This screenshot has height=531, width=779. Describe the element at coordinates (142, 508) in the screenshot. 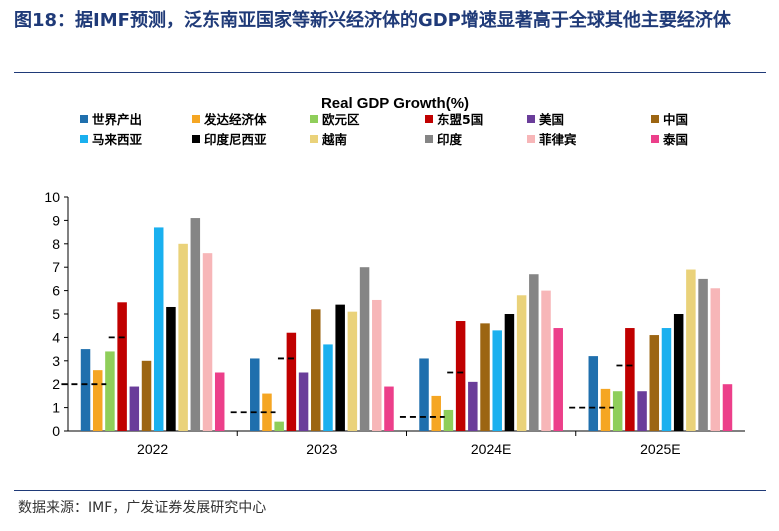

I see `source-note: 数据来源：IMF，广发证券发展研究中心` at that location.